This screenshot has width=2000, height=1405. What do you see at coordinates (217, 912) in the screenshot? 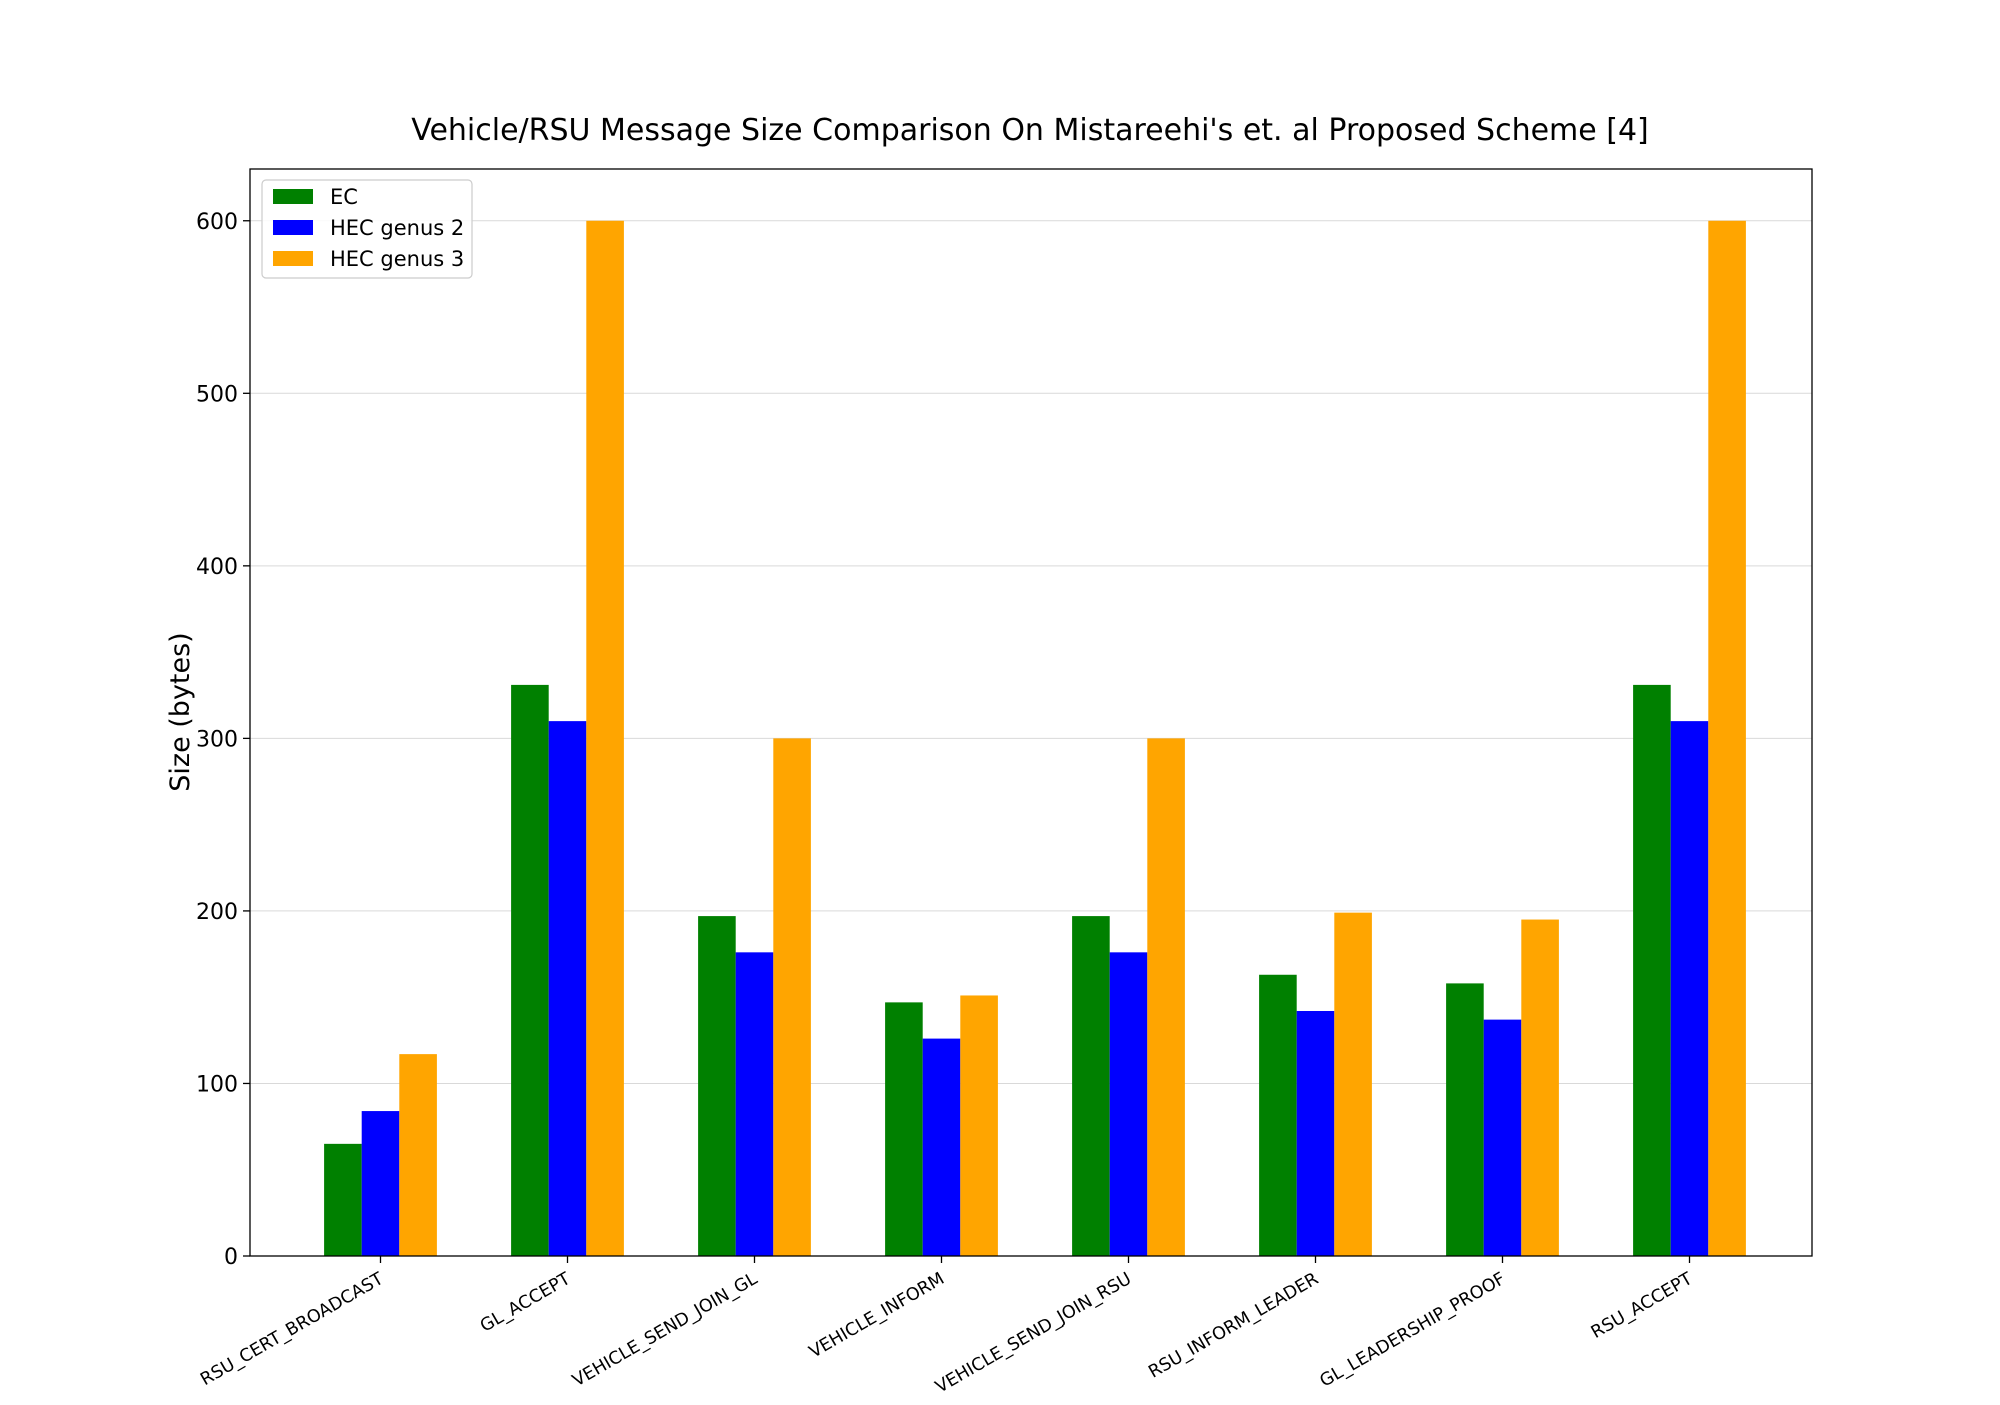
I see `y-tick-label: 200` at bounding box center [217, 912].